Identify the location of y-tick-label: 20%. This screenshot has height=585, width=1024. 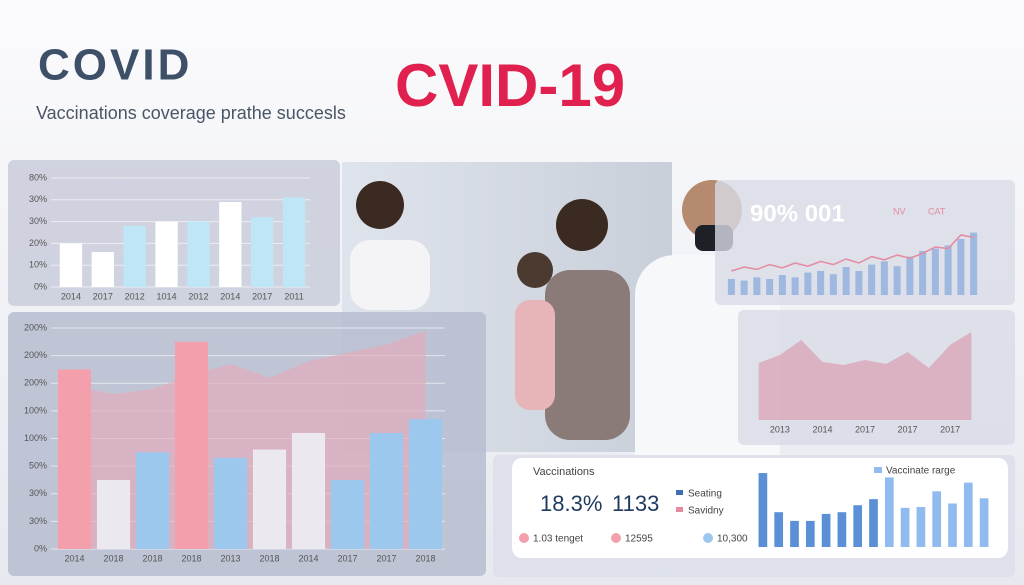
(38, 243).